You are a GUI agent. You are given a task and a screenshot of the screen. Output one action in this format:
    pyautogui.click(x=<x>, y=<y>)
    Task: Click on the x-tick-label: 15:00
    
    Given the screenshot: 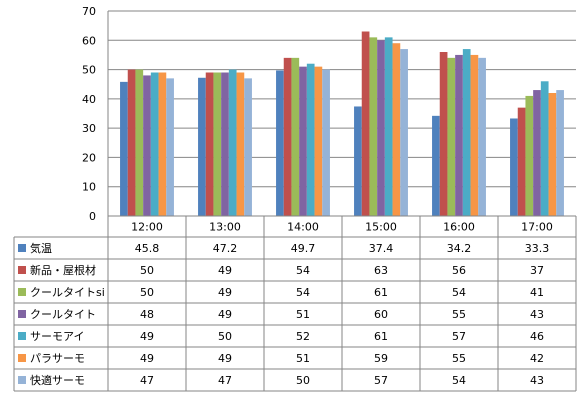 What is the action you would take?
    pyautogui.click(x=381, y=227)
    